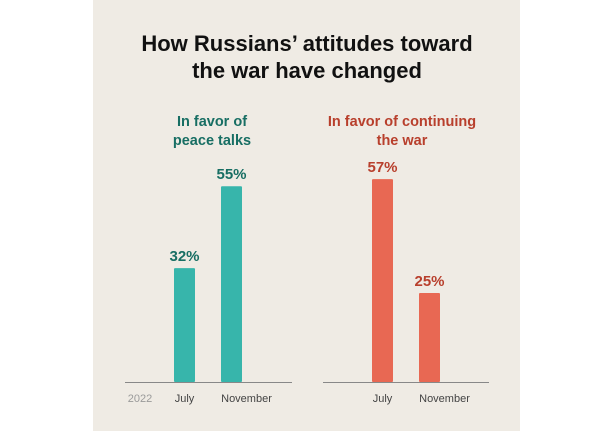 The width and height of the screenshot is (600, 431). What do you see at coordinates (402, 122) in the screenshot?
I see `panel-subtitle-line-1: In favor of continuing` at bounding box center [402, 122].